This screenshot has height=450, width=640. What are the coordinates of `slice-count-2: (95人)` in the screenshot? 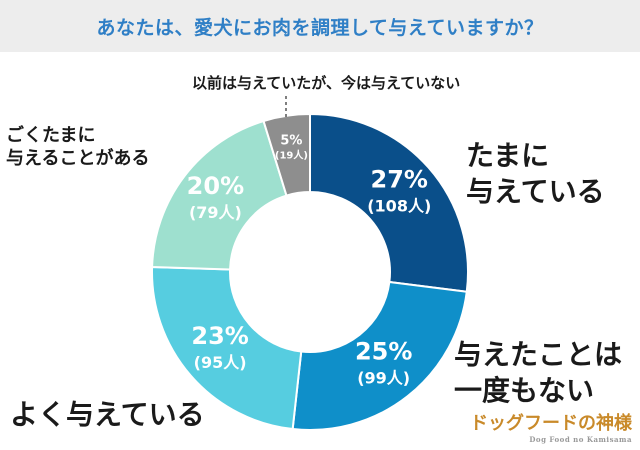 It's located at (220, 362).